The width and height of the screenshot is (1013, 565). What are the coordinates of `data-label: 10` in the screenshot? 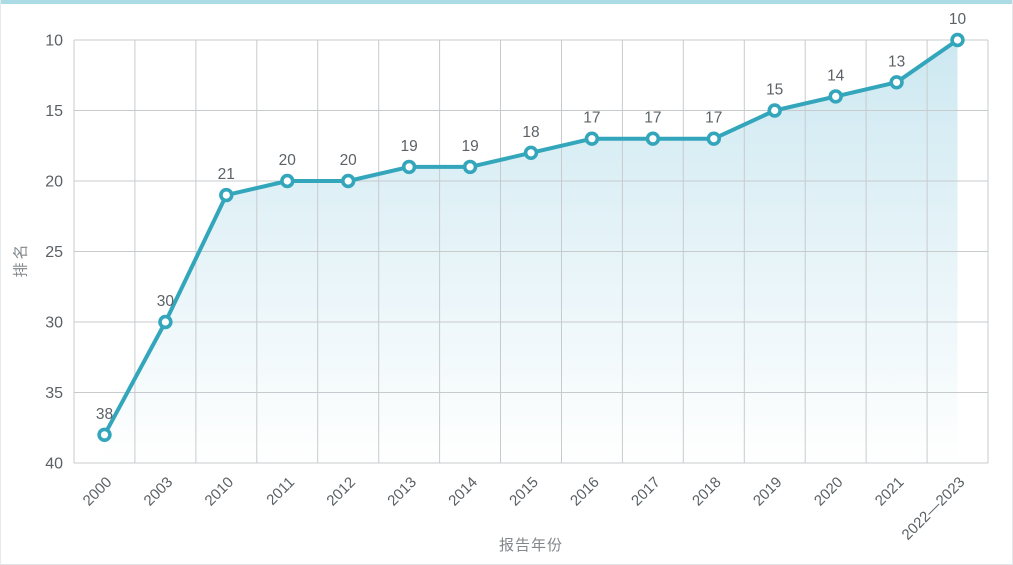 It's located at (958, 19).